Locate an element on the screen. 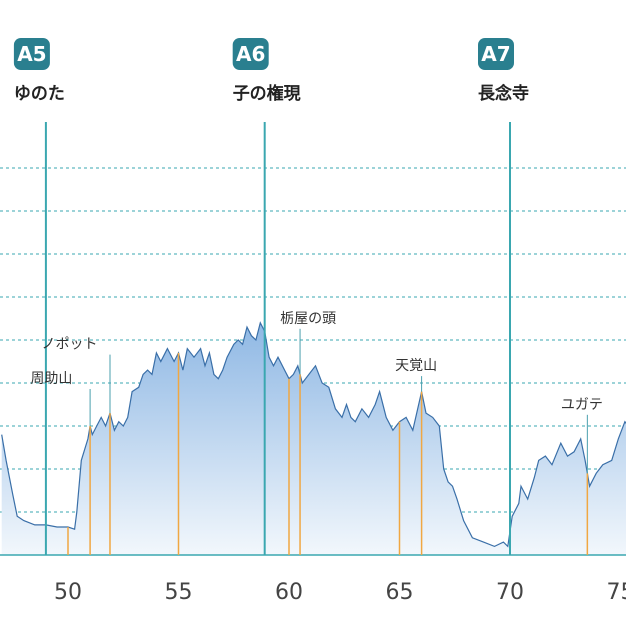 The image size is (626, 618). x-tick-label: 70 is located at coordinates (510, 592).